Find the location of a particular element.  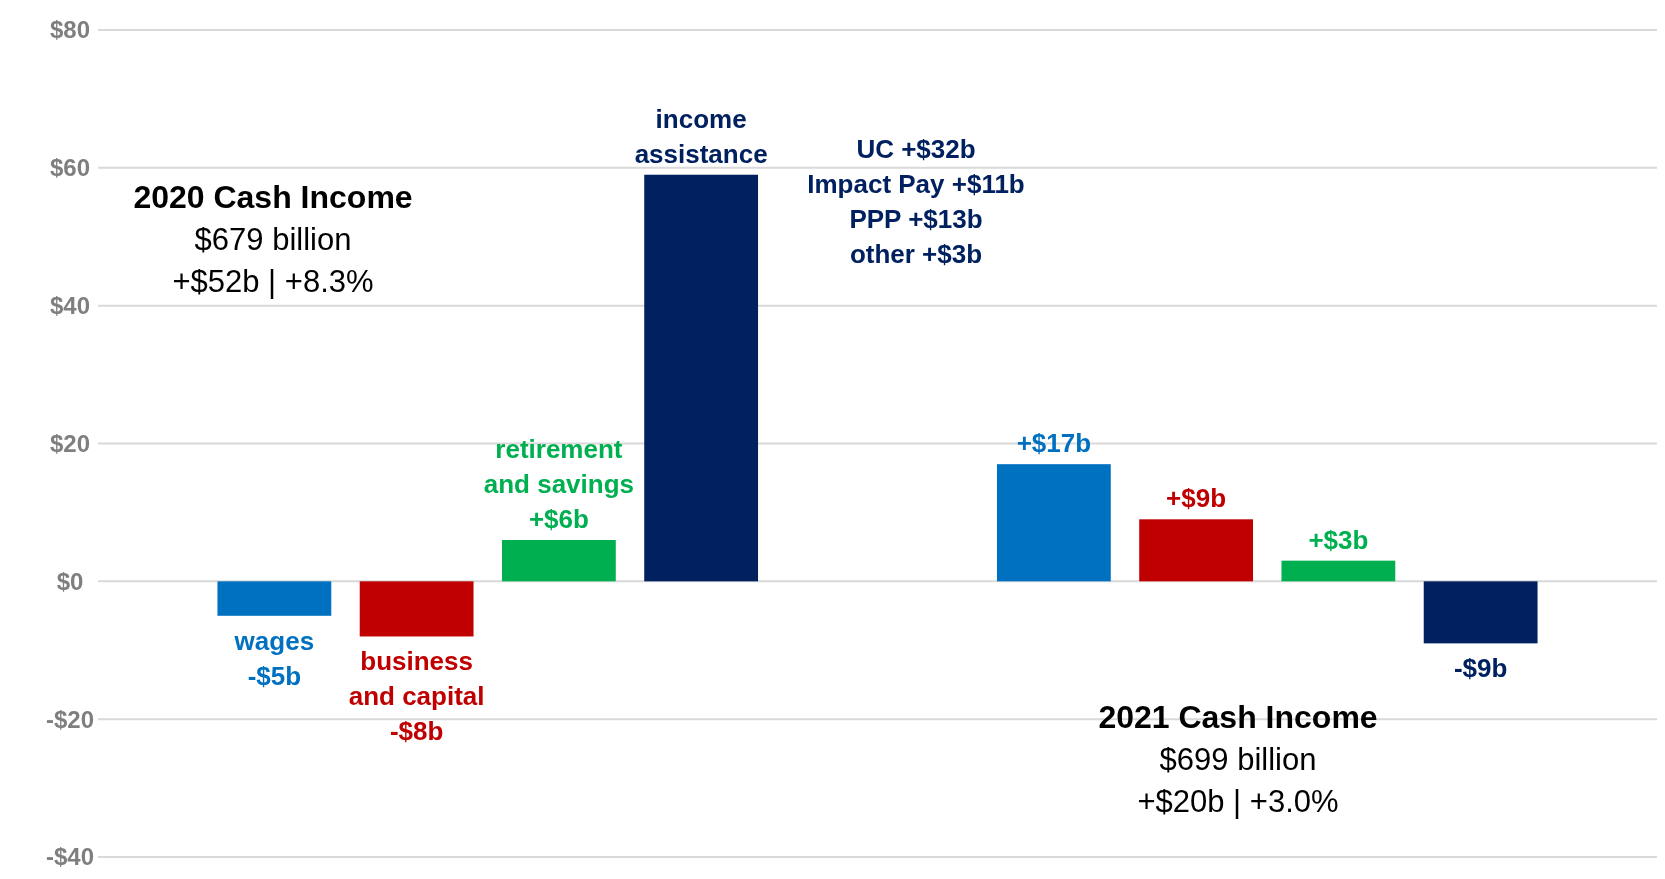

y-tick-label: $0 is located at coordinates (70, 581).